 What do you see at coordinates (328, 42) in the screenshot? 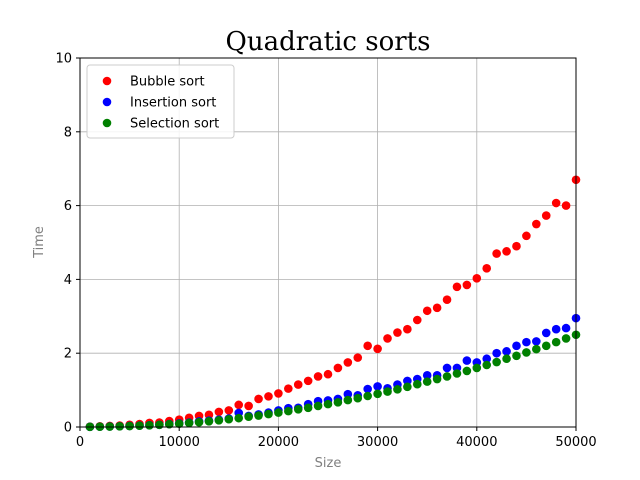
I see `chart-title: Quadratic sorts` at bounding box center [328, 42].